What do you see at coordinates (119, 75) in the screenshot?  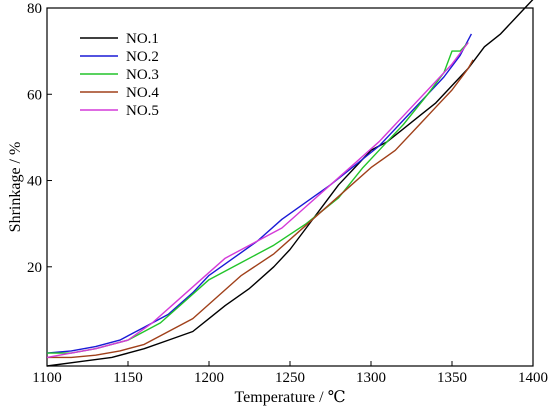 I see `legend: NO.1 NO.2 NO.3 NO.4 NO.5` at bounding box center [119, 75].